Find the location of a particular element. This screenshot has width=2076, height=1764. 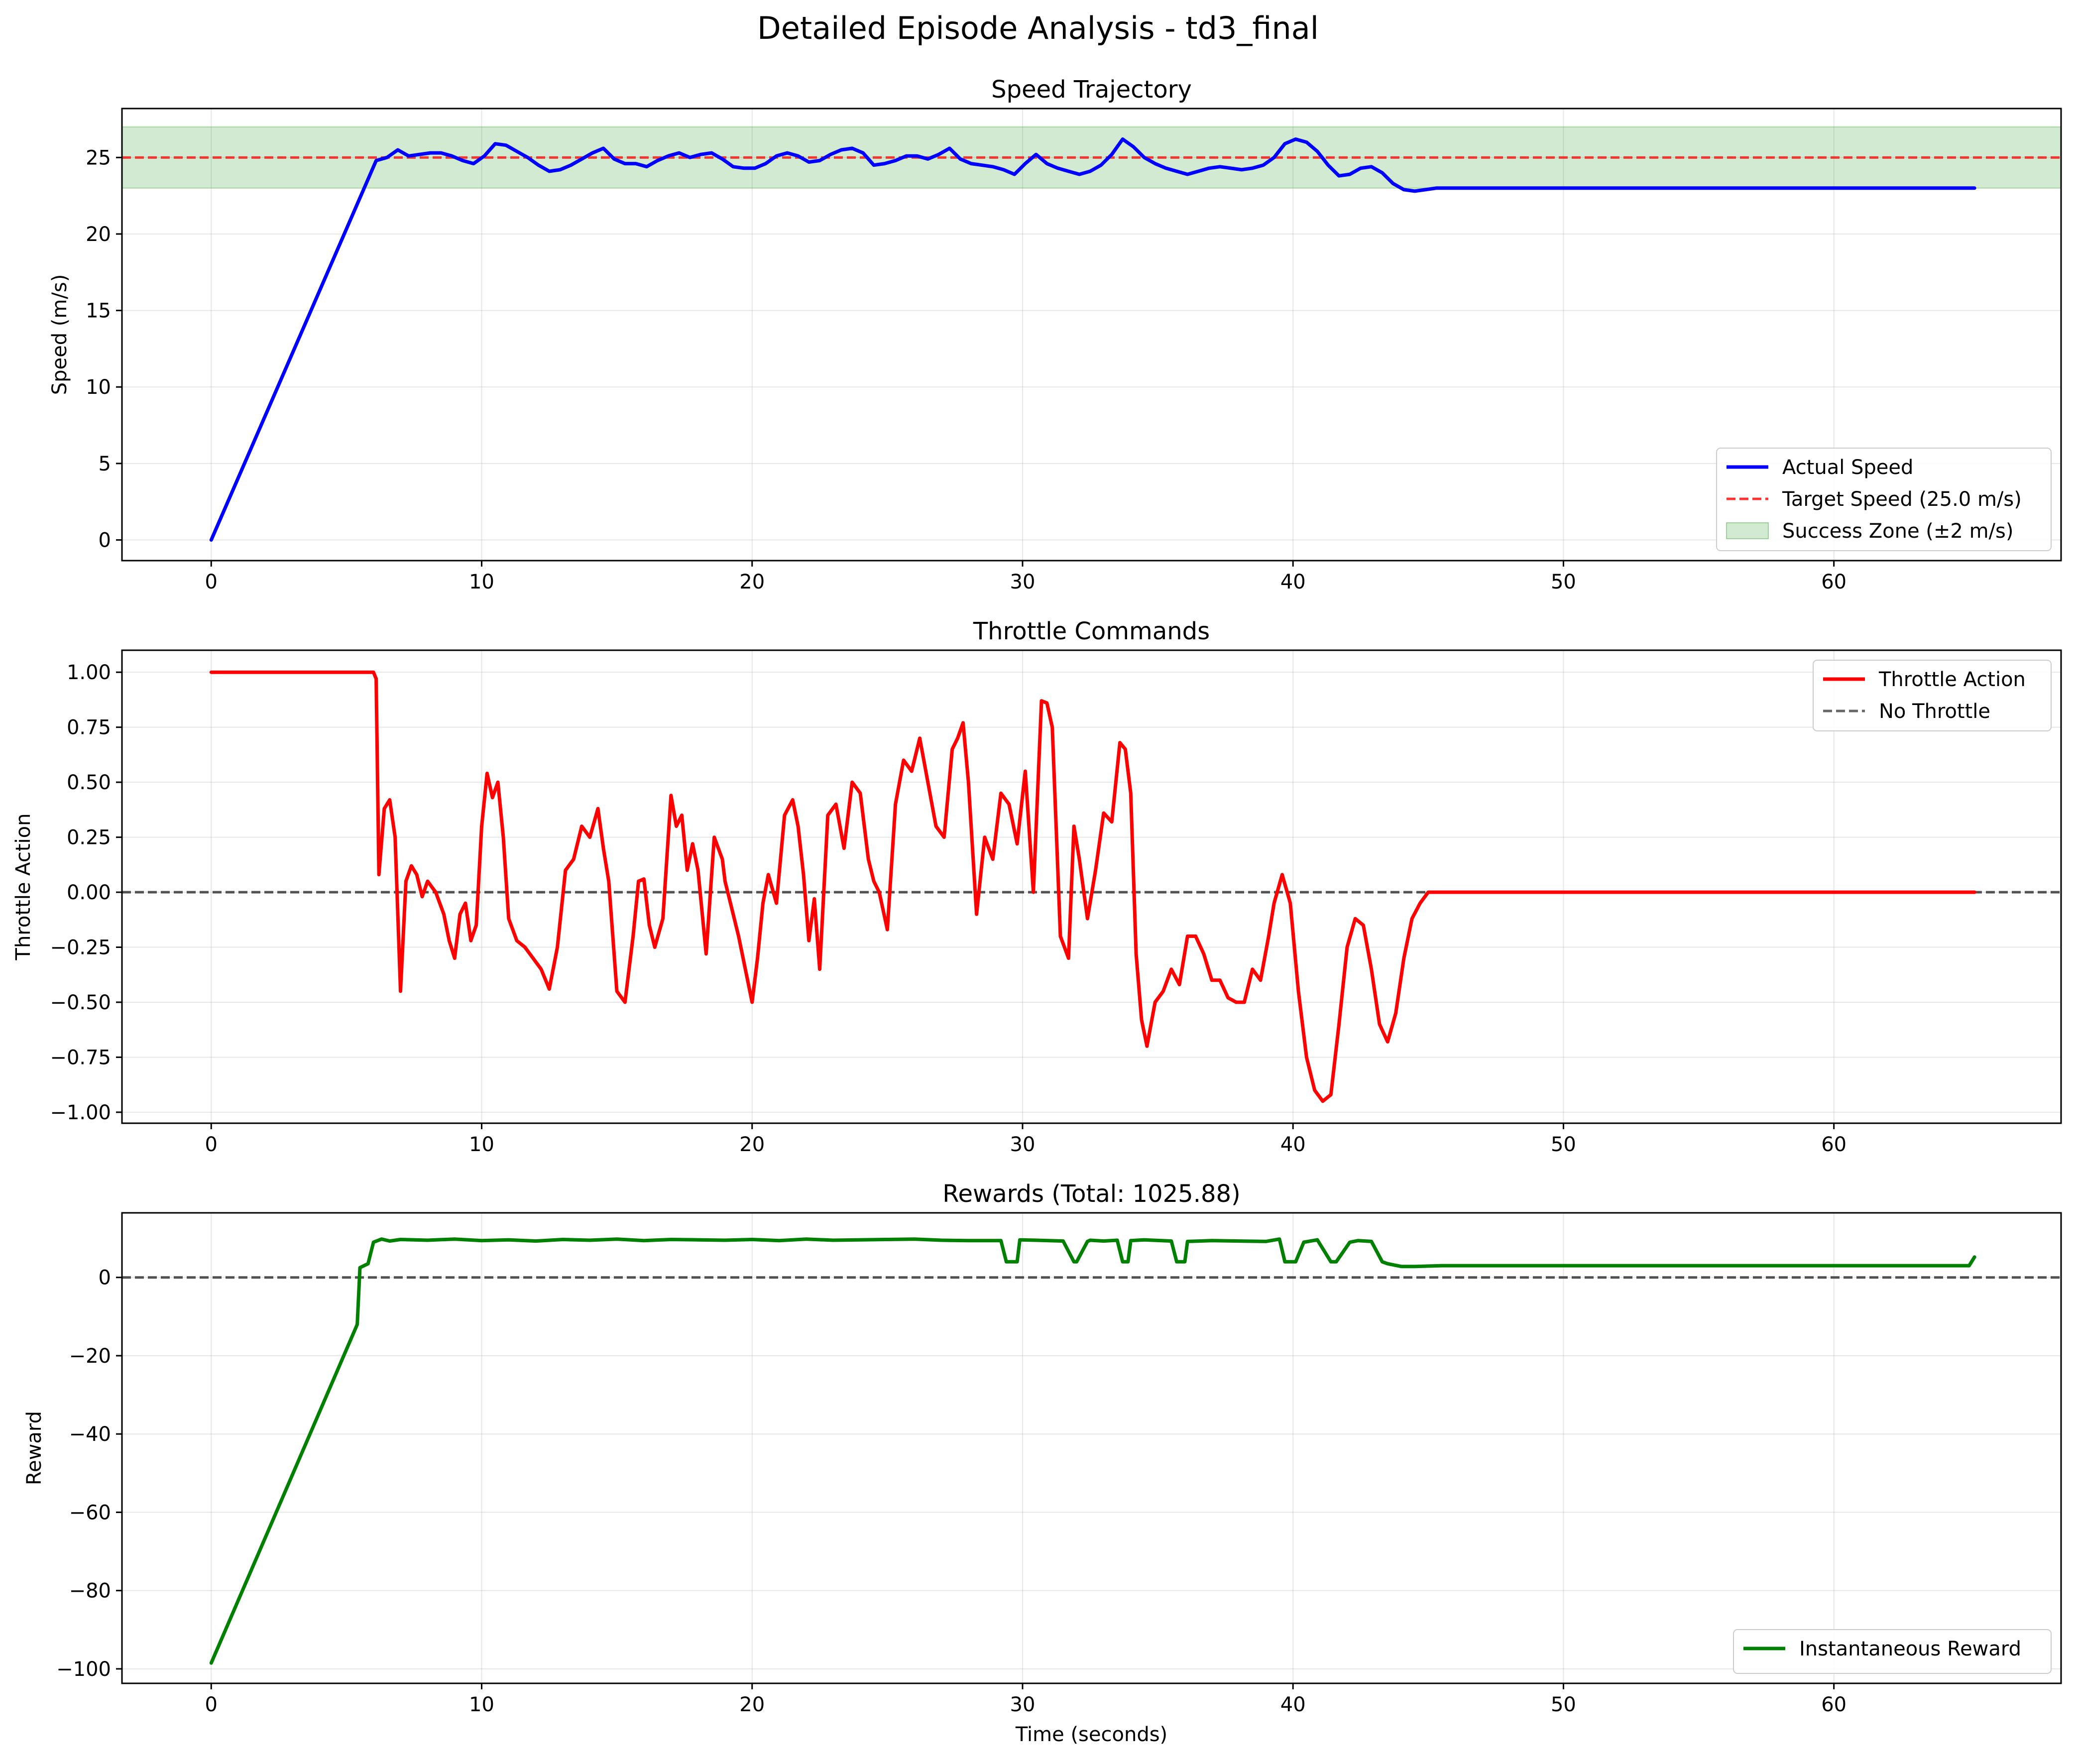

speed-chart-title: Speed Trajectory is located at coordinates (1092, 90).